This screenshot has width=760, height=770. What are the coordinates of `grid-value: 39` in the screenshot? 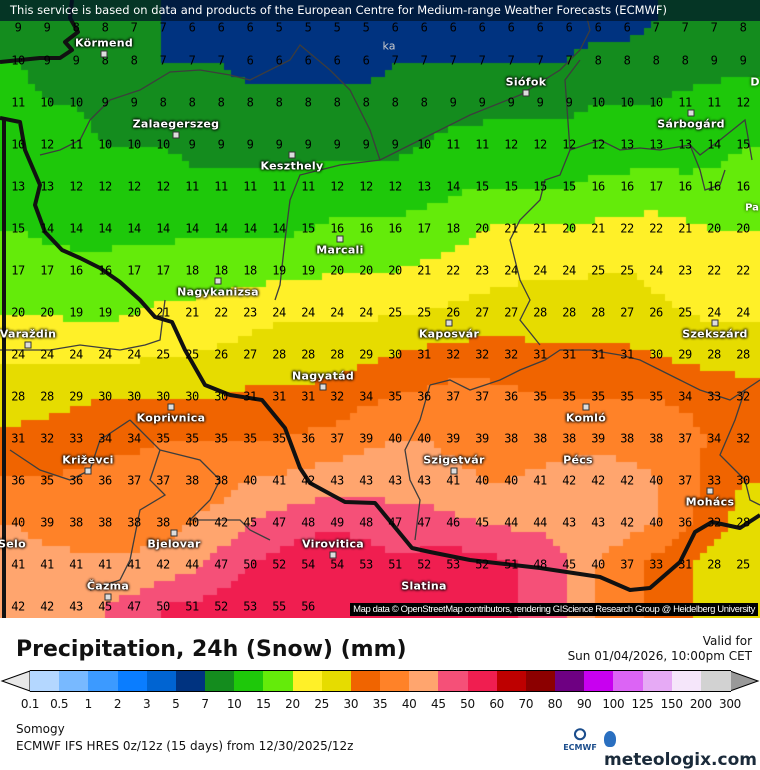 It's located at (366, 438).